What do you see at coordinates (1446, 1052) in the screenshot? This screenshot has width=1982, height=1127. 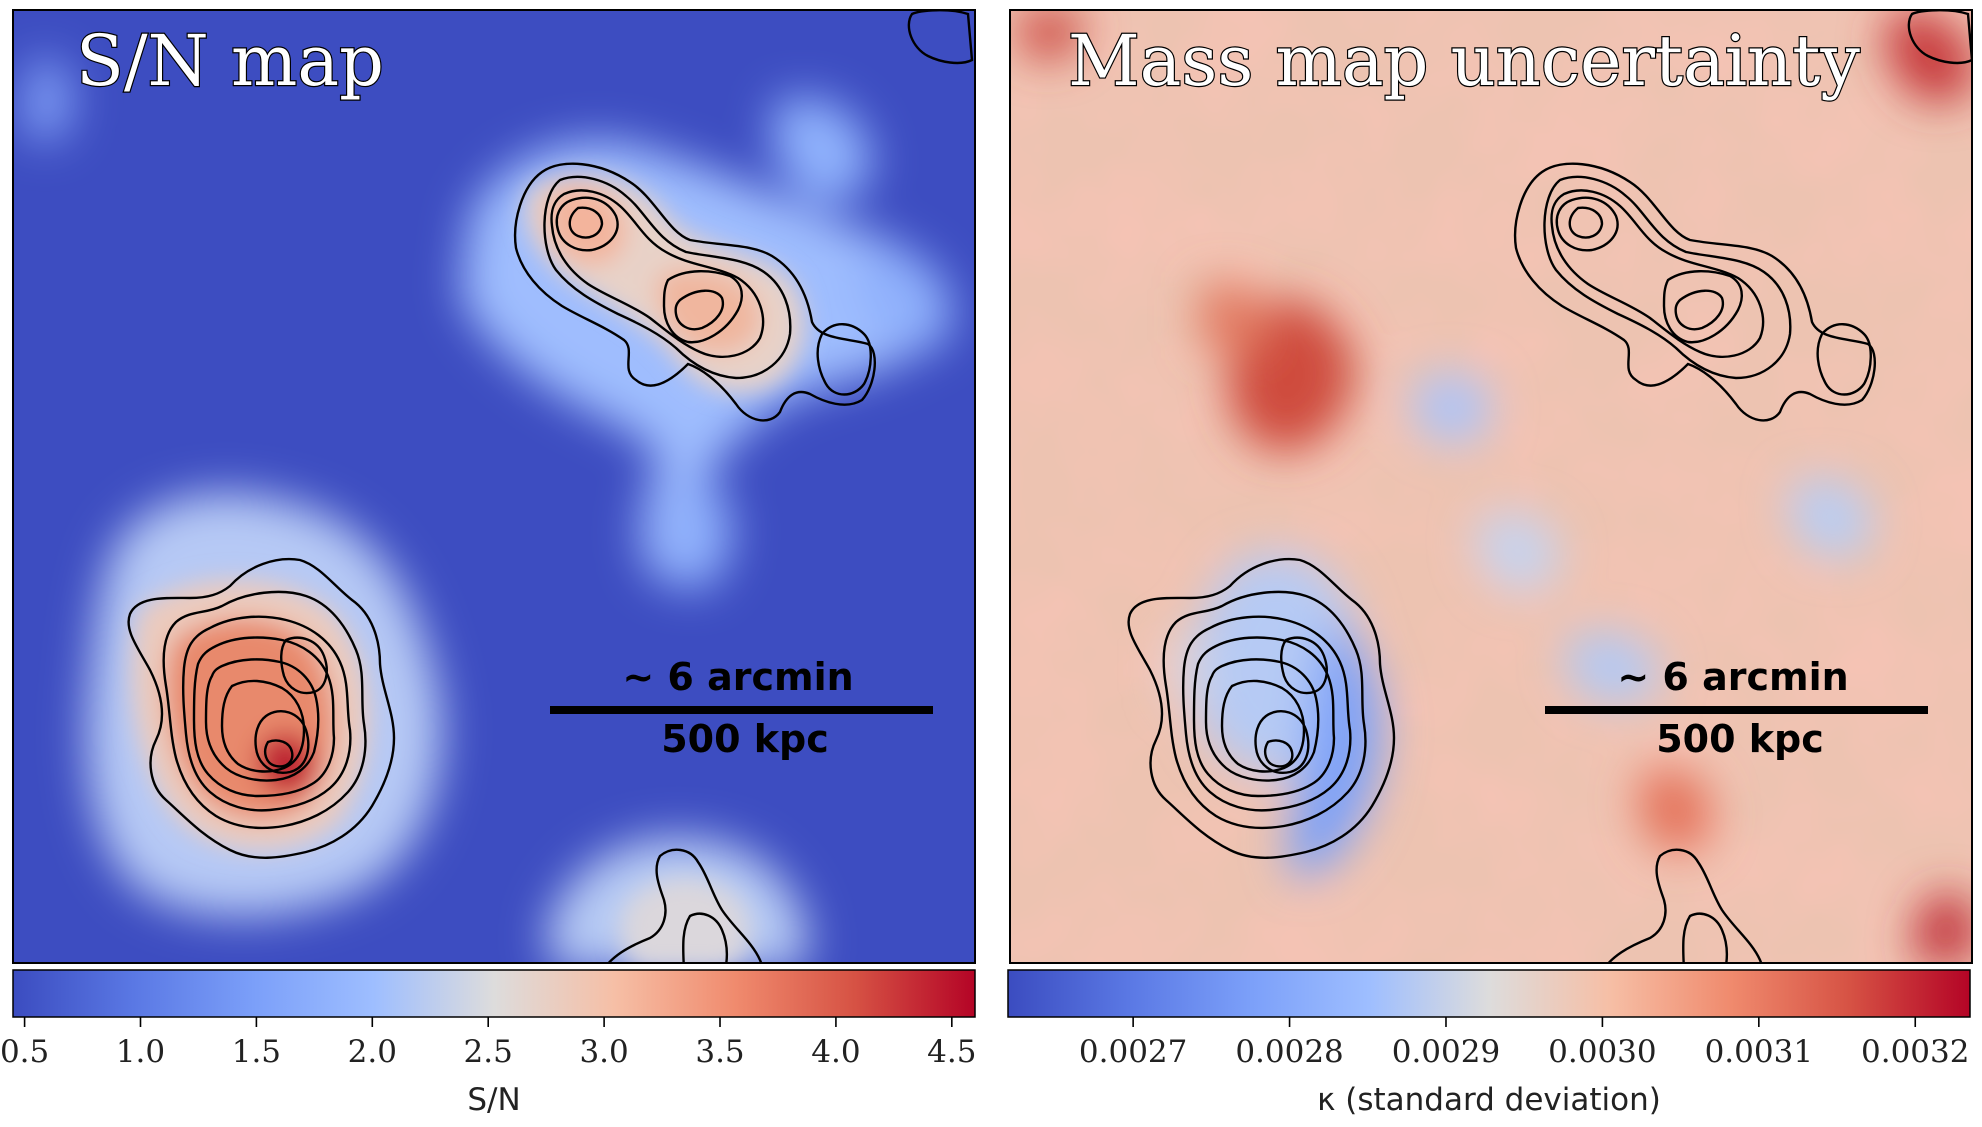 I see `colorbar-tick-label: 0.0029` at bounding box center [1446, 1052].